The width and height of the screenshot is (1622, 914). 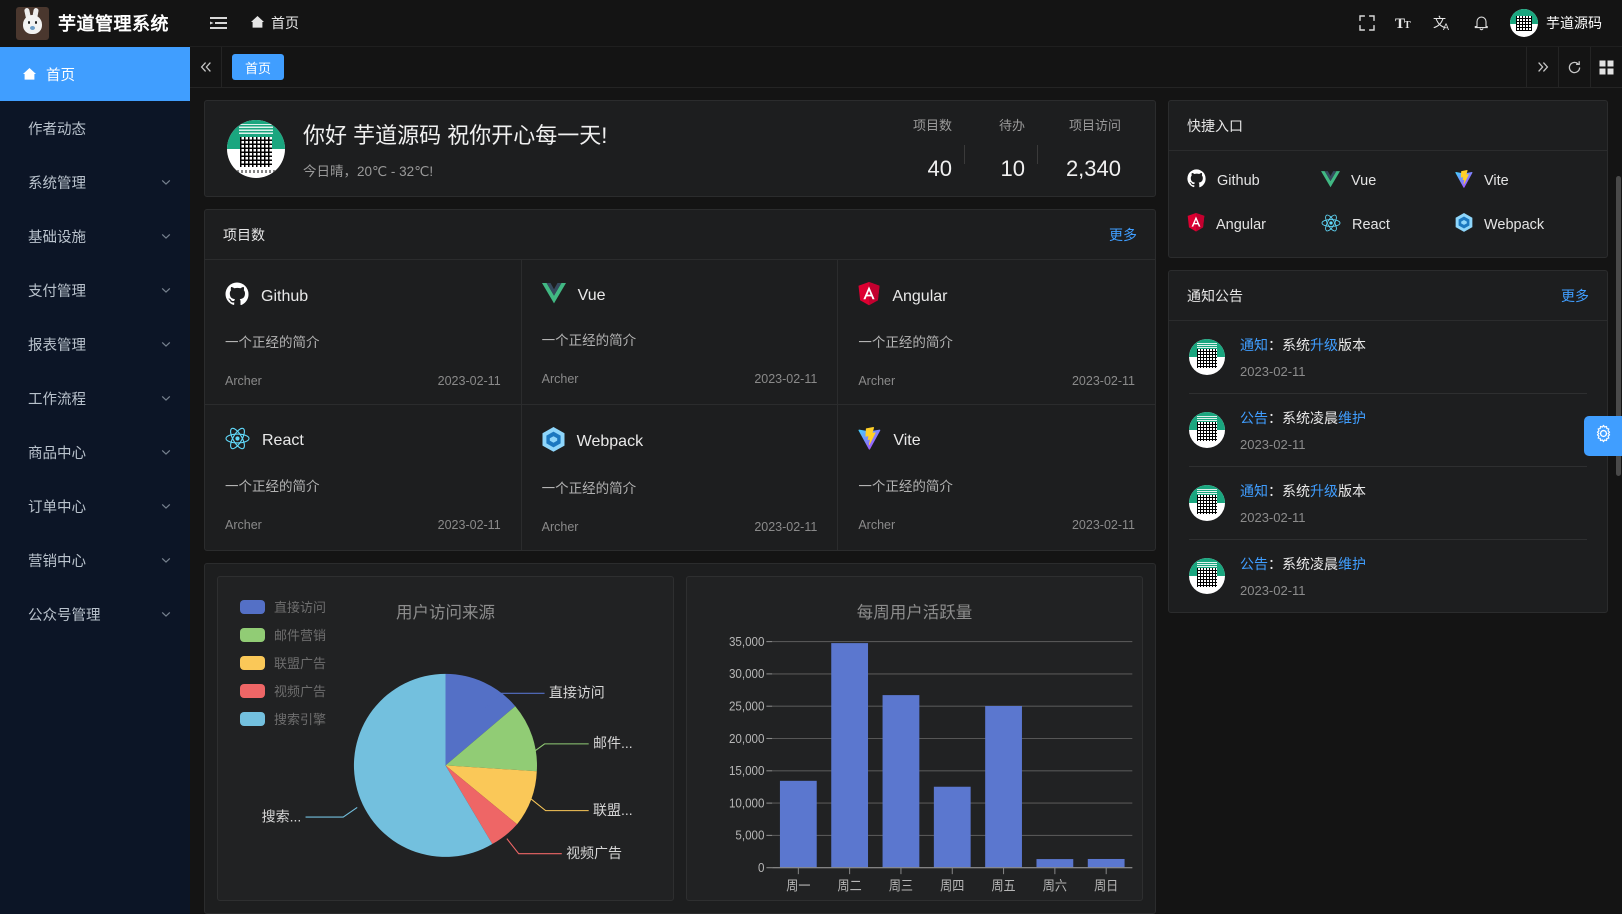 I want to click on sidebar-item-system-management: 系统管理, so click(x=95, y=182).